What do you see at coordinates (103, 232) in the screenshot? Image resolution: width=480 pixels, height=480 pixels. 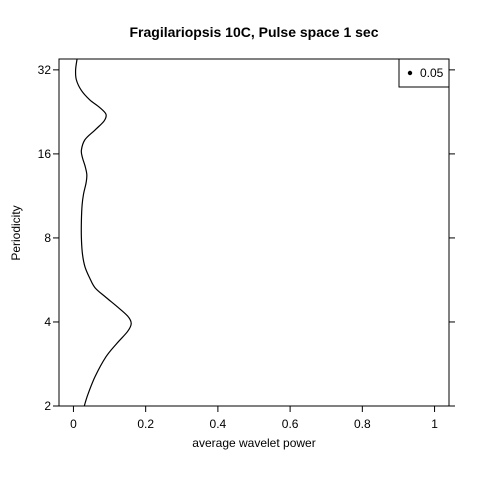 I see `series-line-average-wavelet-power` at bounding box center [103, 232].